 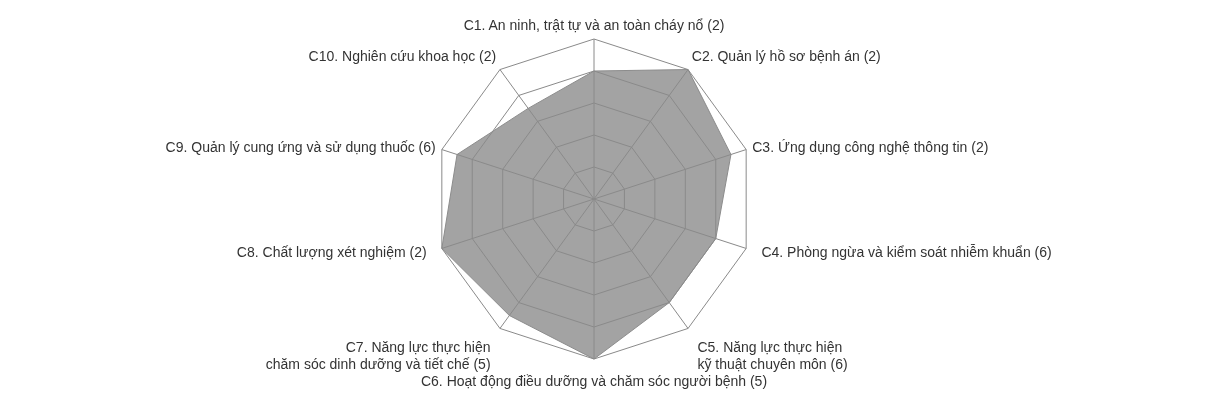 I want to click on spoke-label: C6. Hoạt động điều dưỡng và chăm sóc người bệnh (5), so click(x=594, y=381).